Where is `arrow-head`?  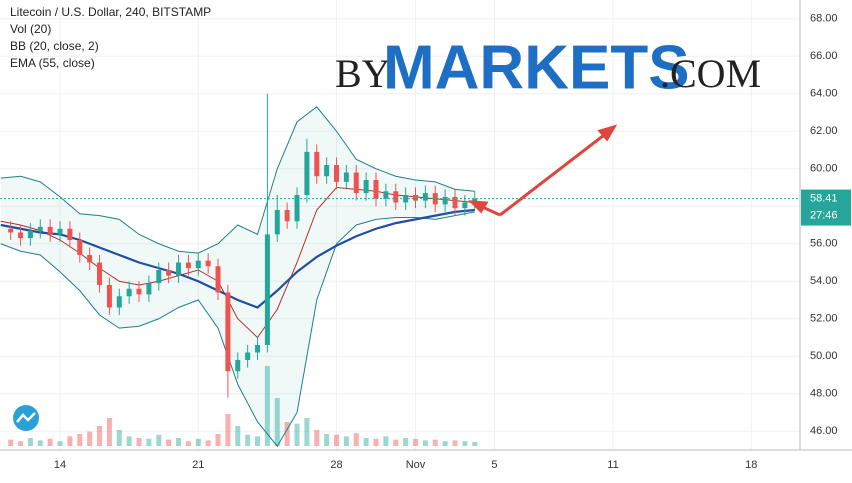
arrow-head is located at coordinates (478, 207).